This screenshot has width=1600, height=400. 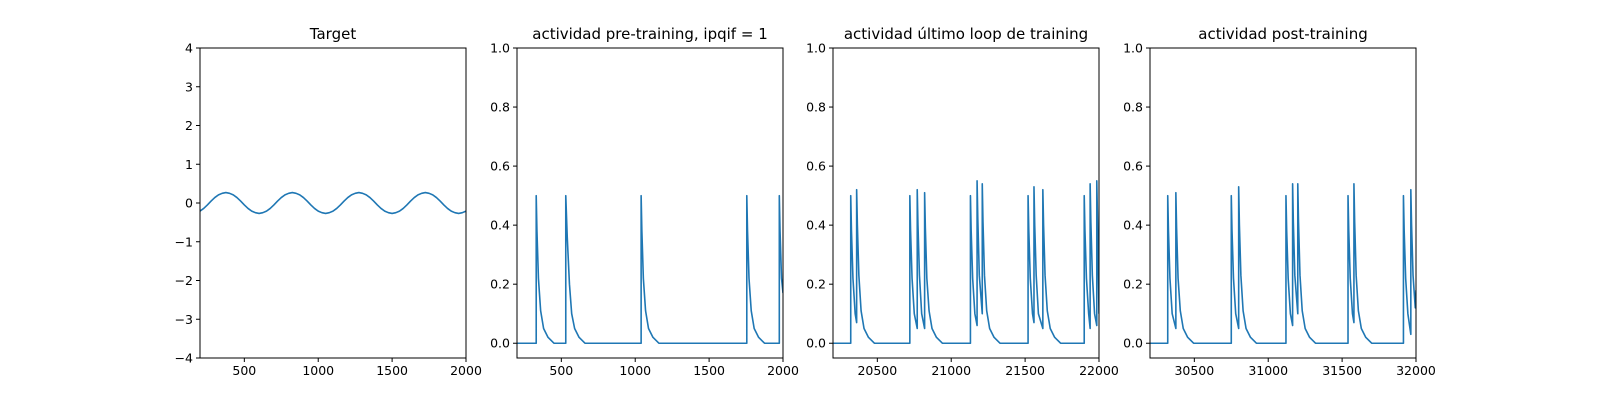 What do you see at coordinates (1282, 34) in the screenshot?
I see `subplot-title: actividad post-training` at bounding box center [1282, 34].